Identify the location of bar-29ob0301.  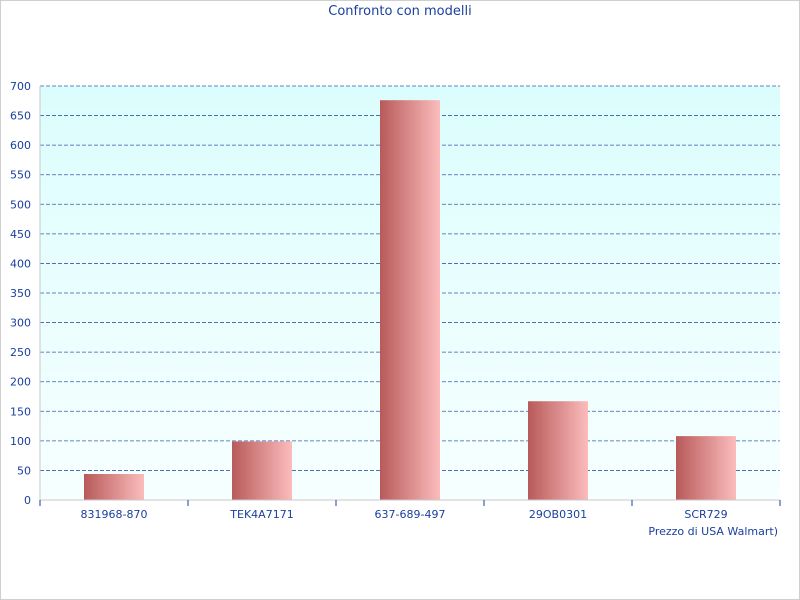
(558, 450).